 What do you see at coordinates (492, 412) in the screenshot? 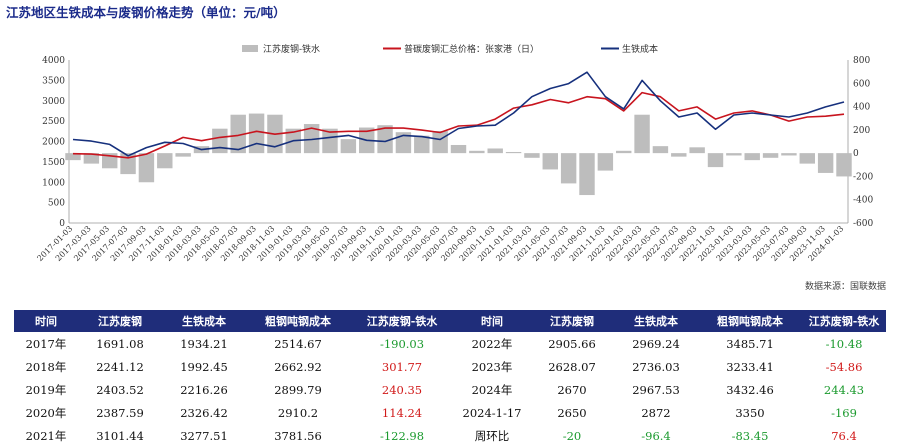
I see `table-cell: 2024-1-17` at bounding box center [492, 412].